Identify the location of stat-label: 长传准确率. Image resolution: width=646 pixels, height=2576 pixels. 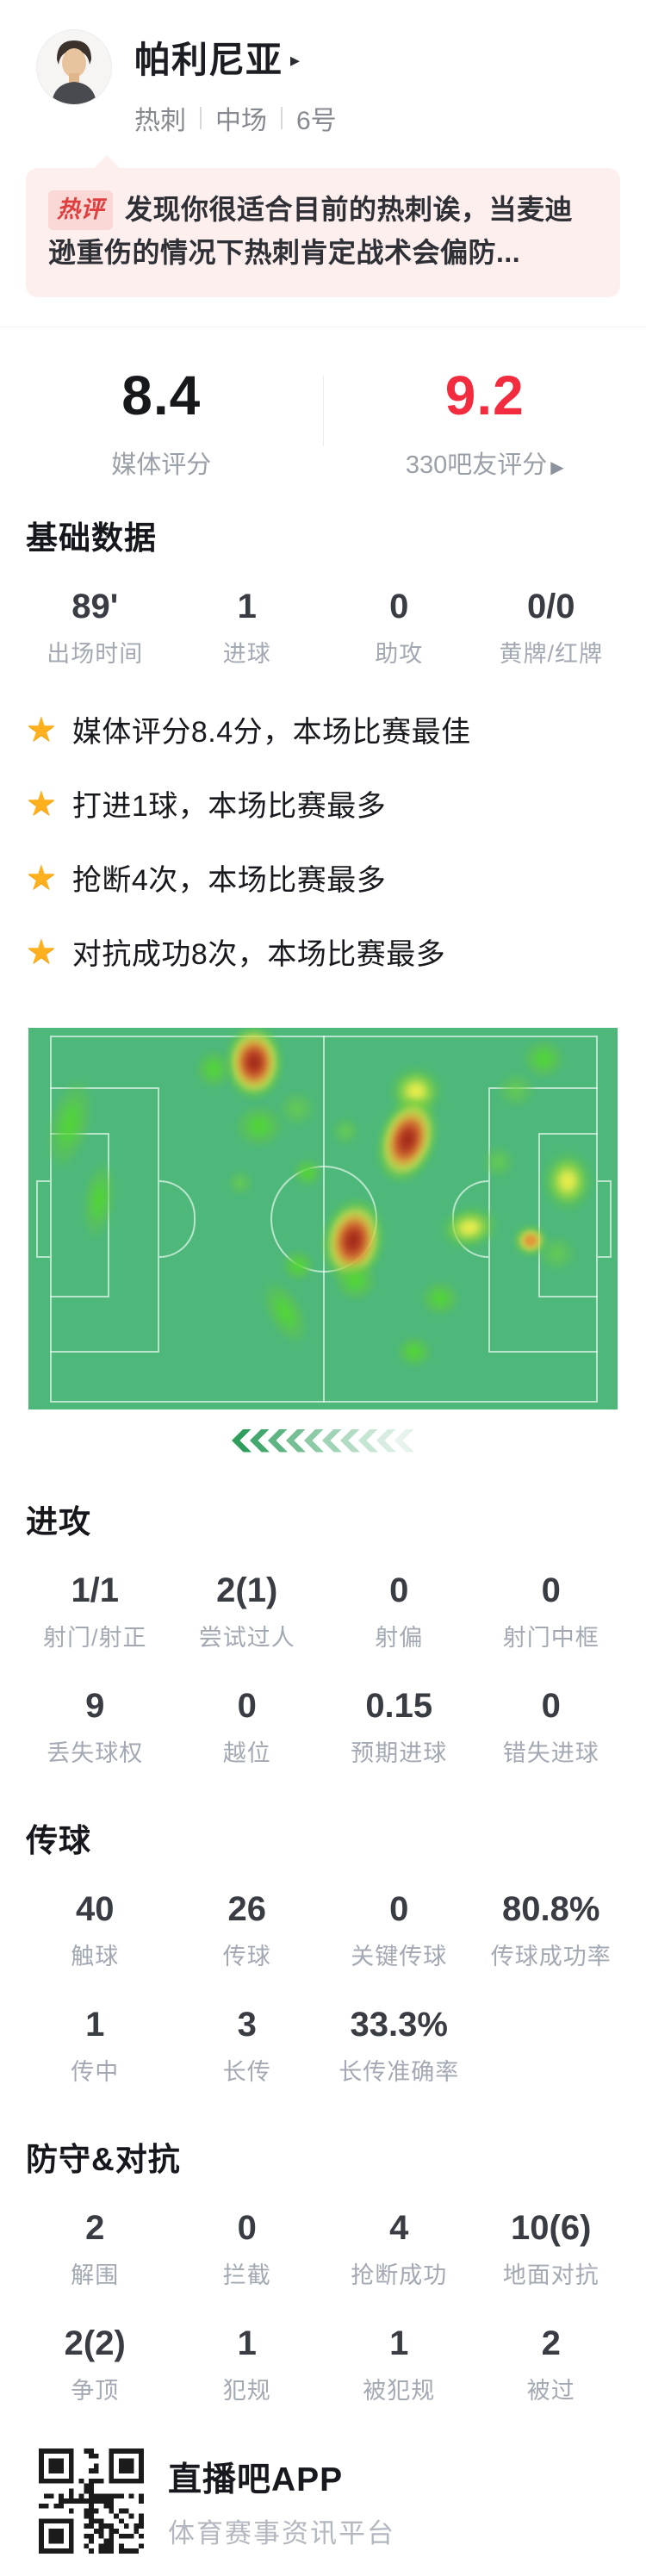
(399, 2070).